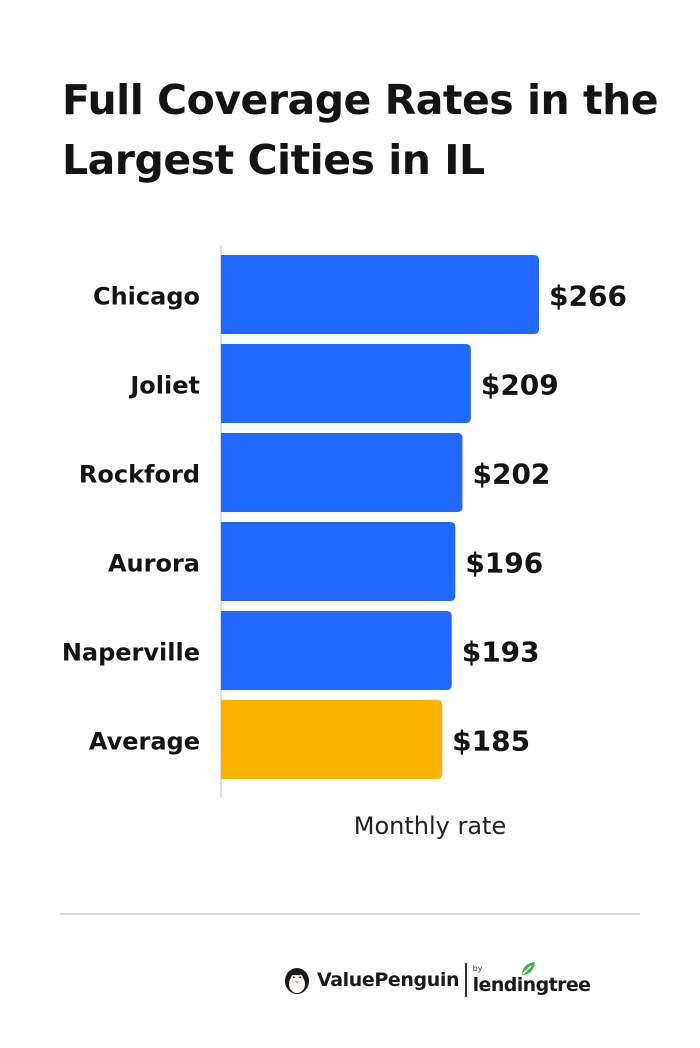 This screenshot has height=1048, width=700. Describe the element at coordinates (154, 564) in the screenshot. I see `category-label: Aurora` at that location.